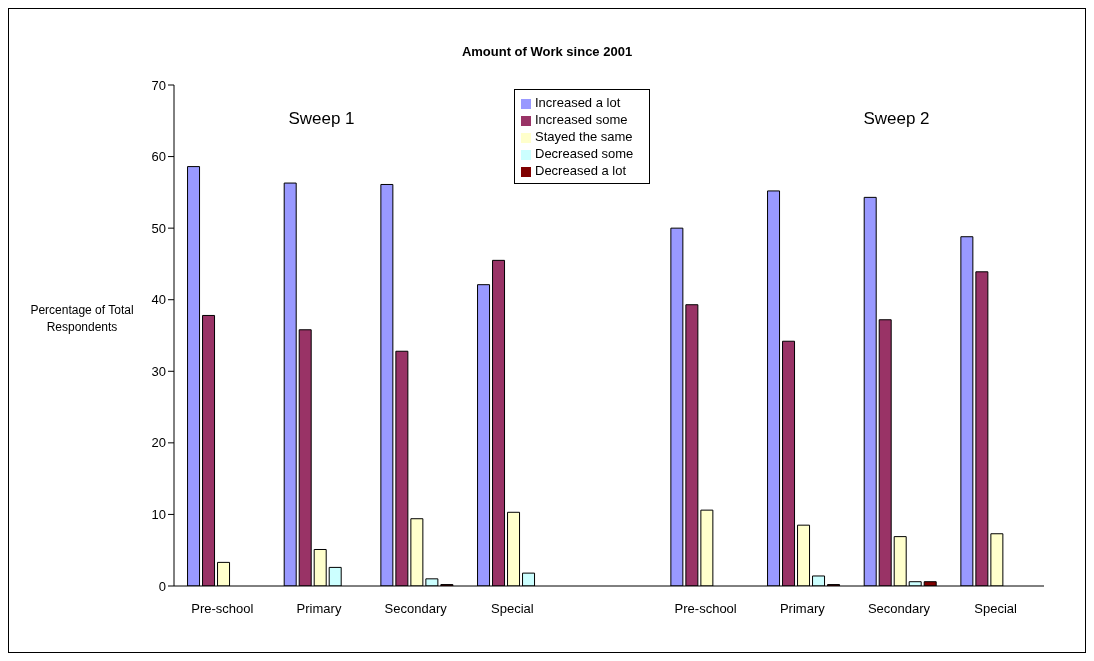 The height and width of the screenshot is (661, 1094). I want to click on y-tick-label: 40, so click(158, 300).